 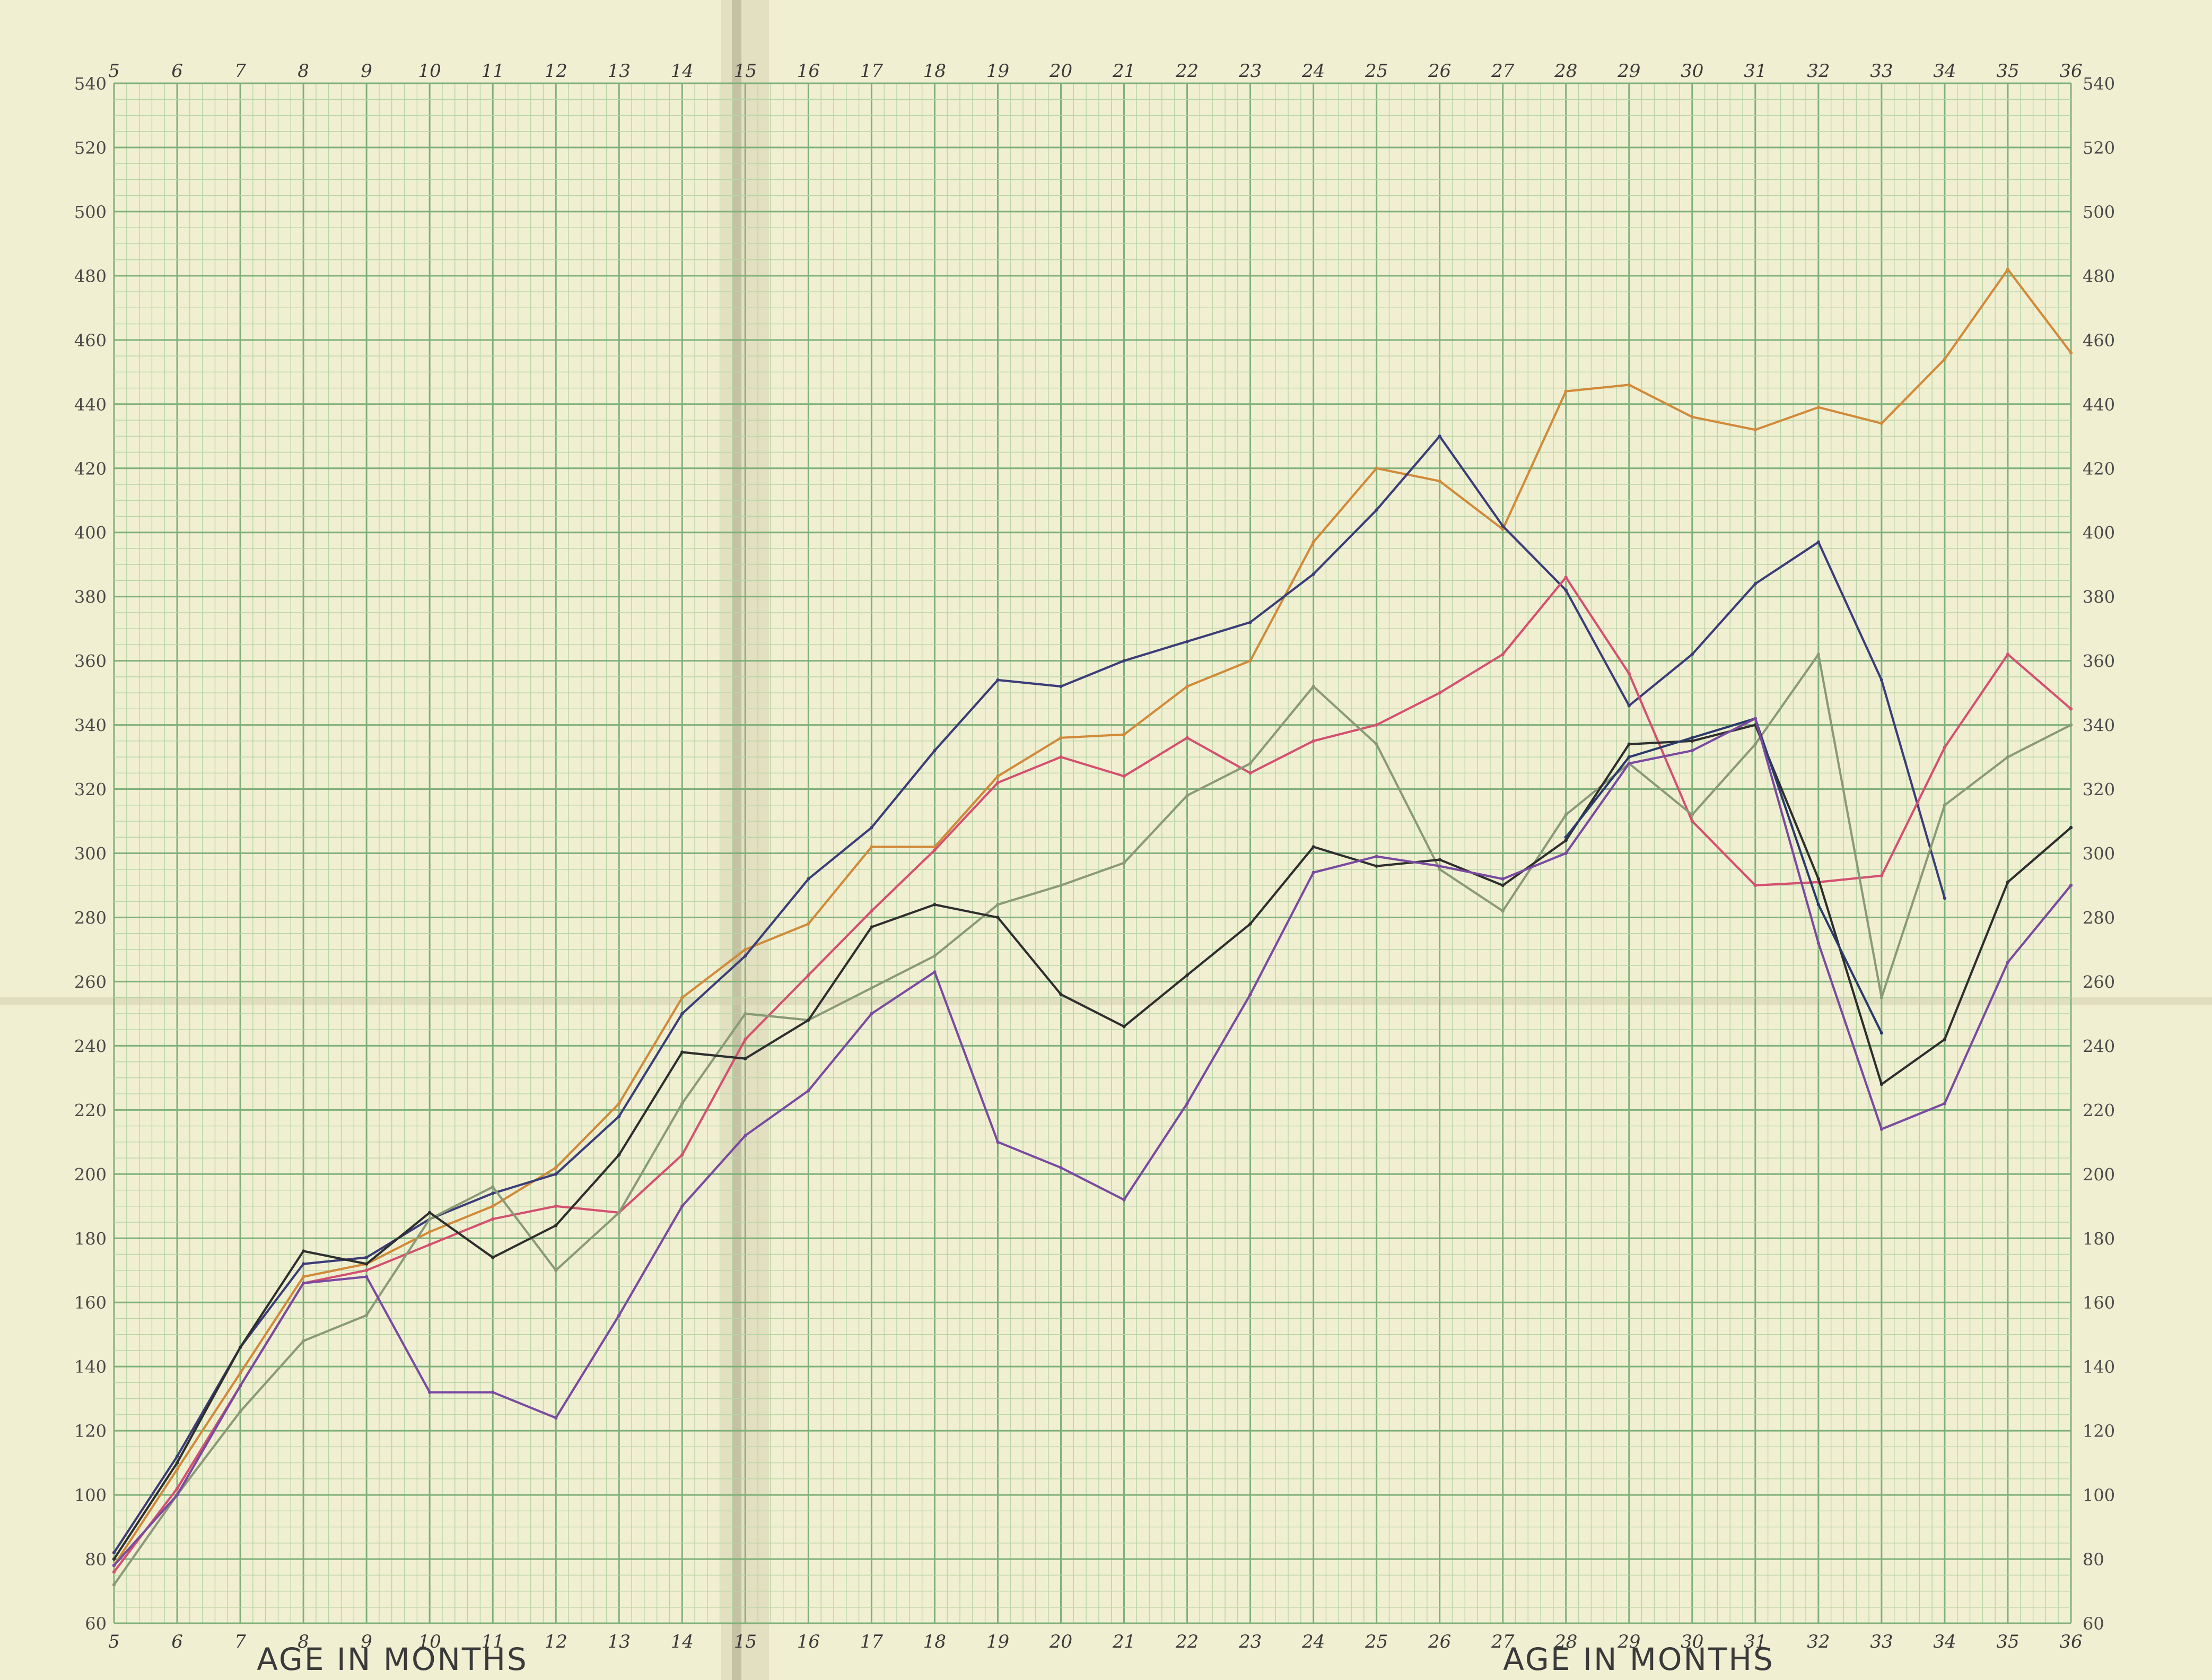 What do you see at coordinates (2099, 726) in the screenshot?
I see `y-tick-label-right: 340` at bounding box center [2099, 726].